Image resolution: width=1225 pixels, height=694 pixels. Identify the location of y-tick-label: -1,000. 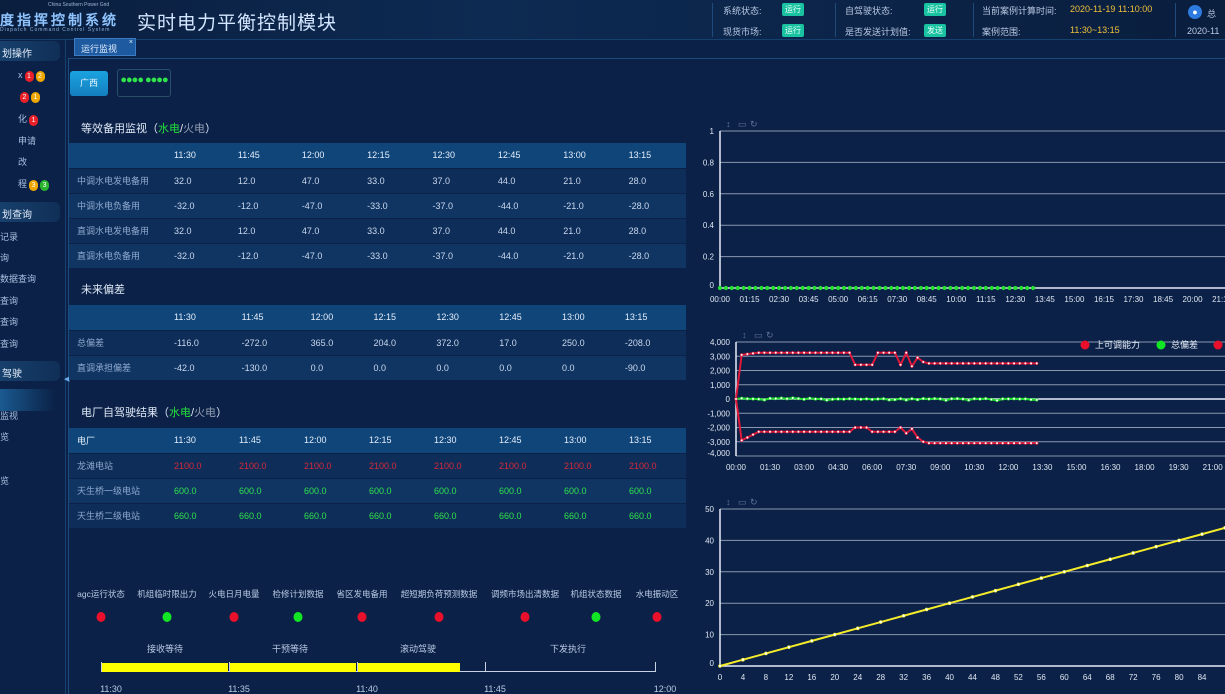
(718, 413).